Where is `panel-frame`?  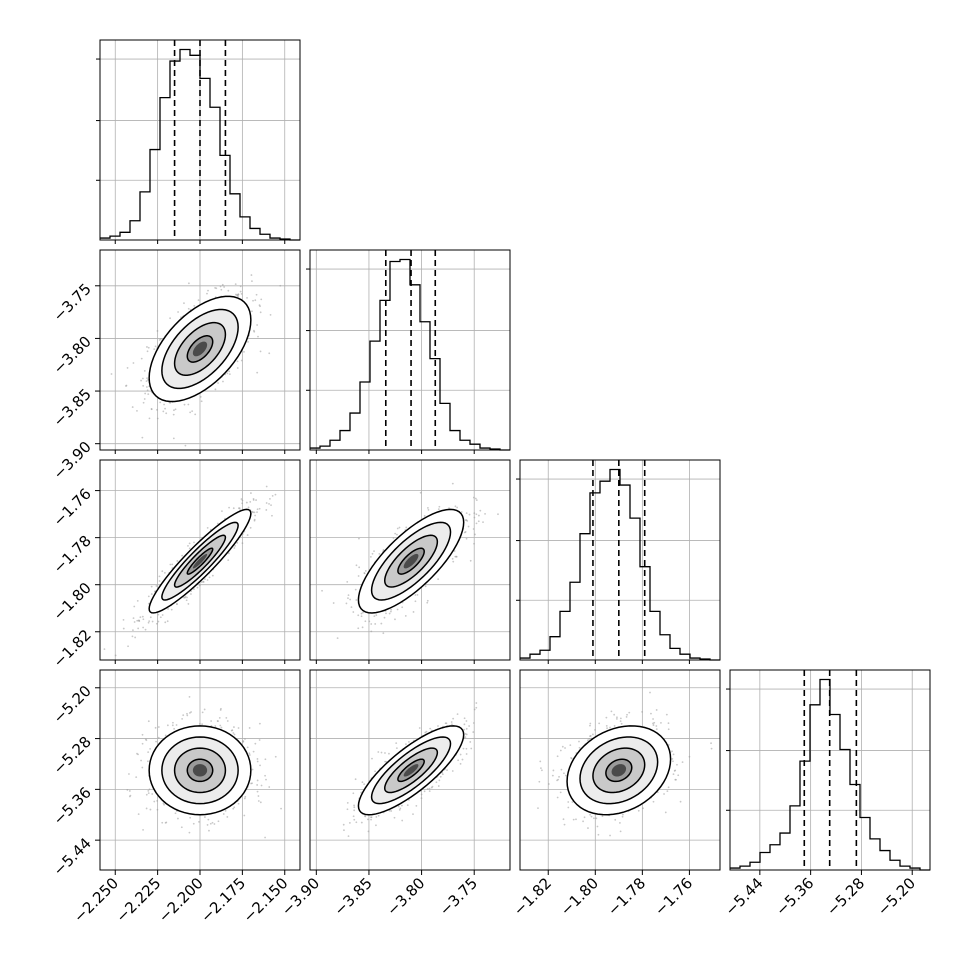 panel-frame is located at coordinates (620, 560).